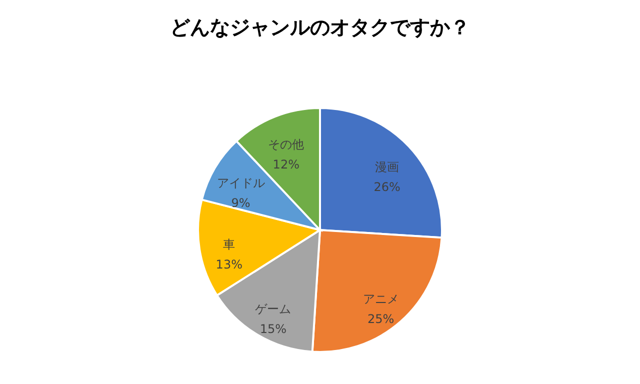 This screenshot has height=384, width=640. Describe the element at coordinates (286, 144) in the screenshot. I see `slice-label: その他` at that location.